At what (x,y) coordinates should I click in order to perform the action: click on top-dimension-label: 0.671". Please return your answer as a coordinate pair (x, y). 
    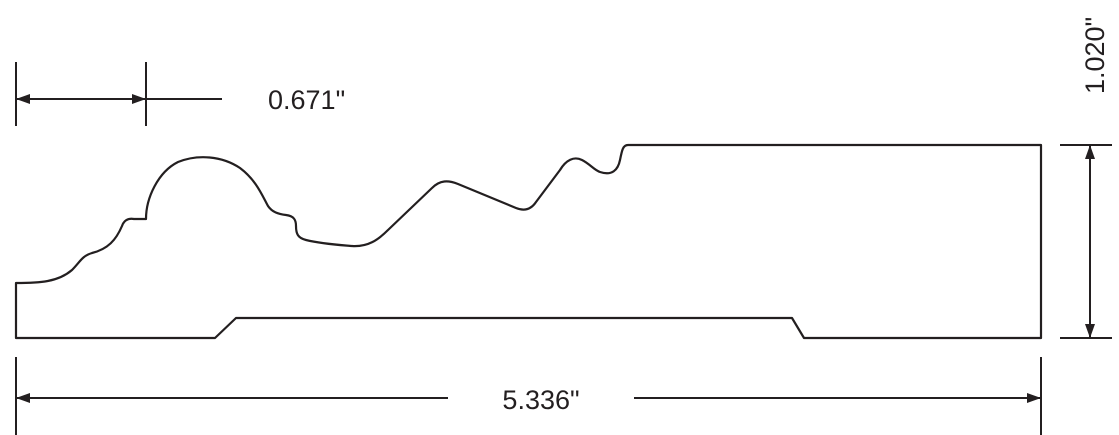
    Looking at the image, I should click on (306, 100).